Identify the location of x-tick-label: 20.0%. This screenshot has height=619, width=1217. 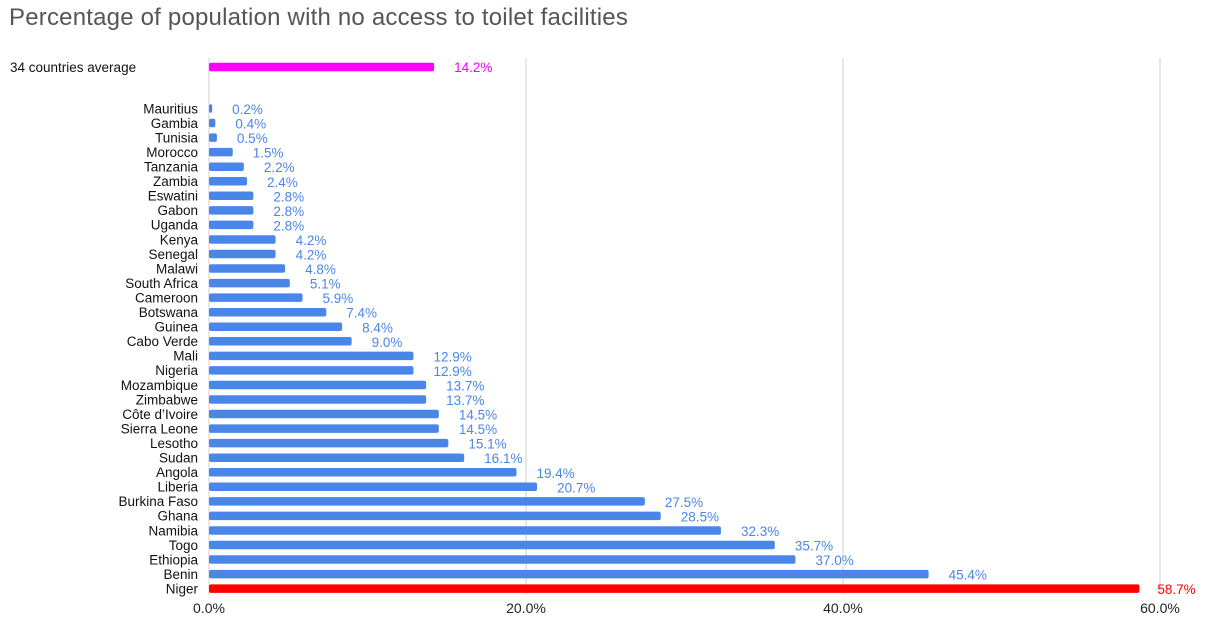
(526, 608).